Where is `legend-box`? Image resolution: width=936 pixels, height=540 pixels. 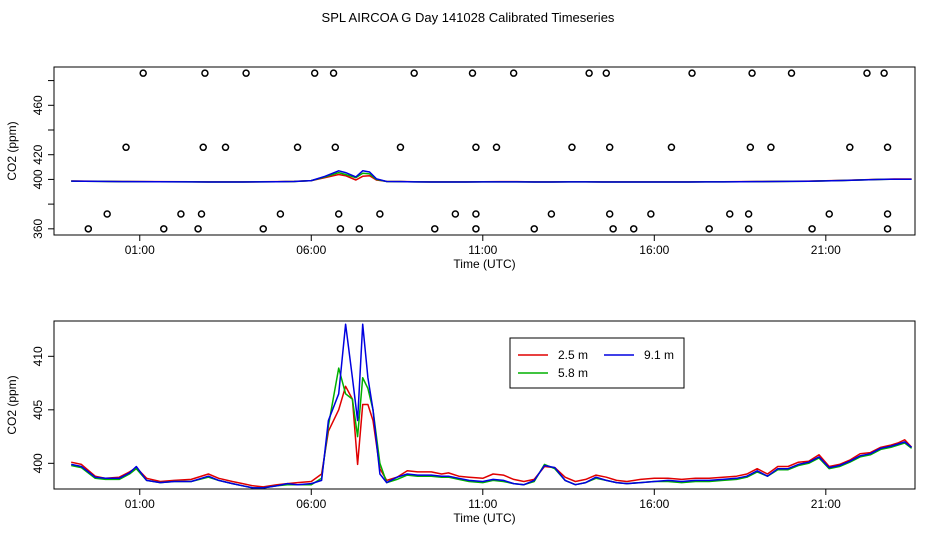 legend-box is located at coordinates (597, 363).